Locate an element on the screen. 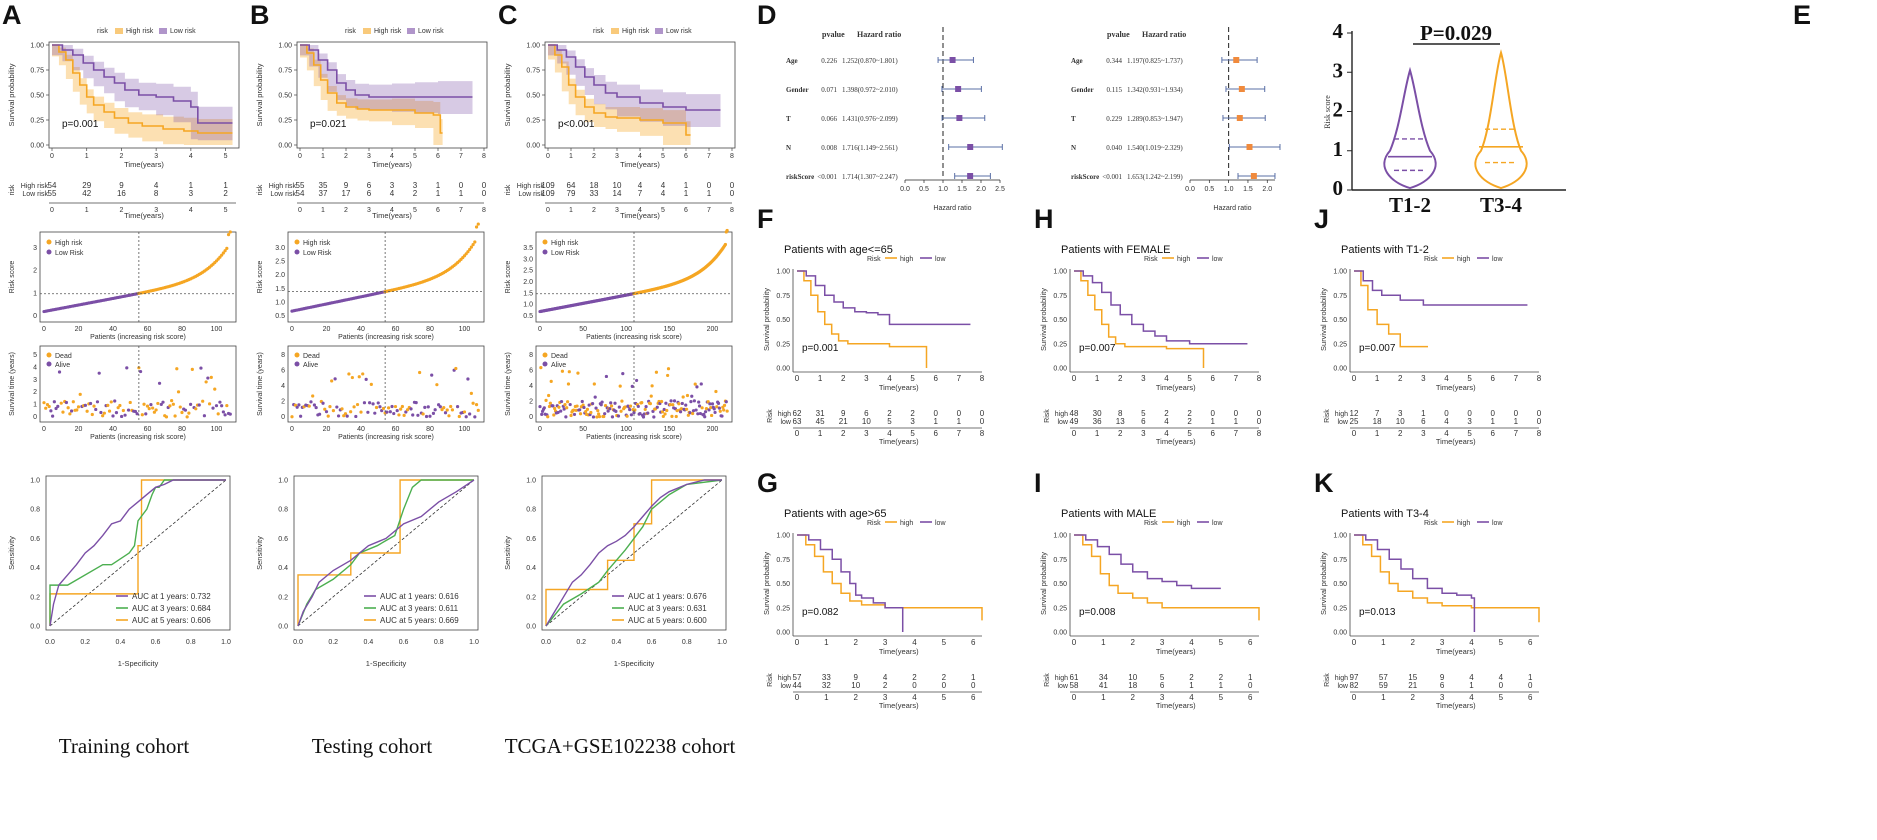 Image resolution: width=1877 pixels, height=840 pixels. subgroup-xtick: 5 is located at coordinates (1221, 642).